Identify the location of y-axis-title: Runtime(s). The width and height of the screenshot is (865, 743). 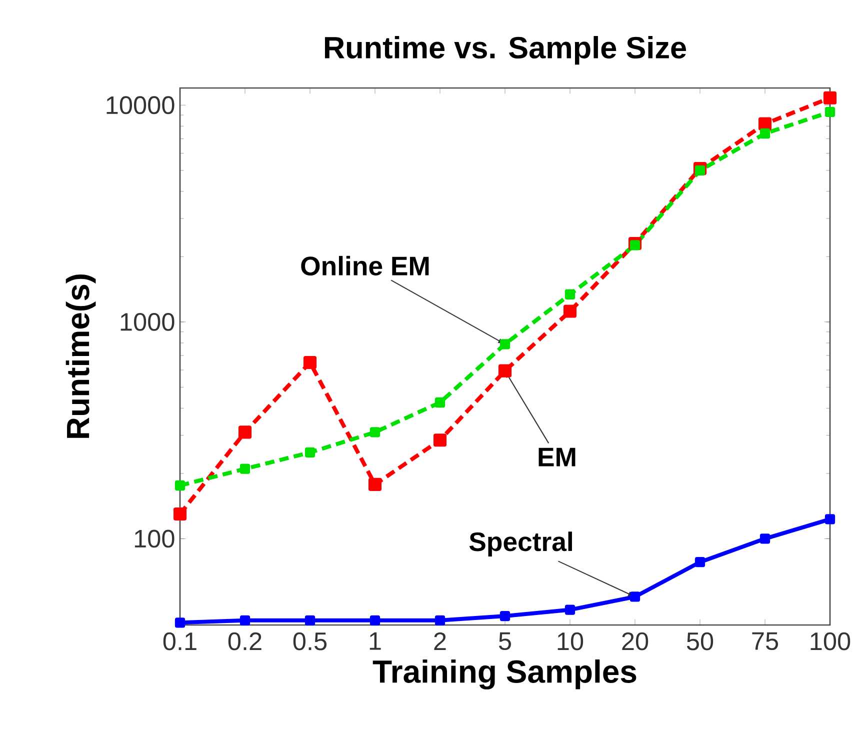
(81, 356).